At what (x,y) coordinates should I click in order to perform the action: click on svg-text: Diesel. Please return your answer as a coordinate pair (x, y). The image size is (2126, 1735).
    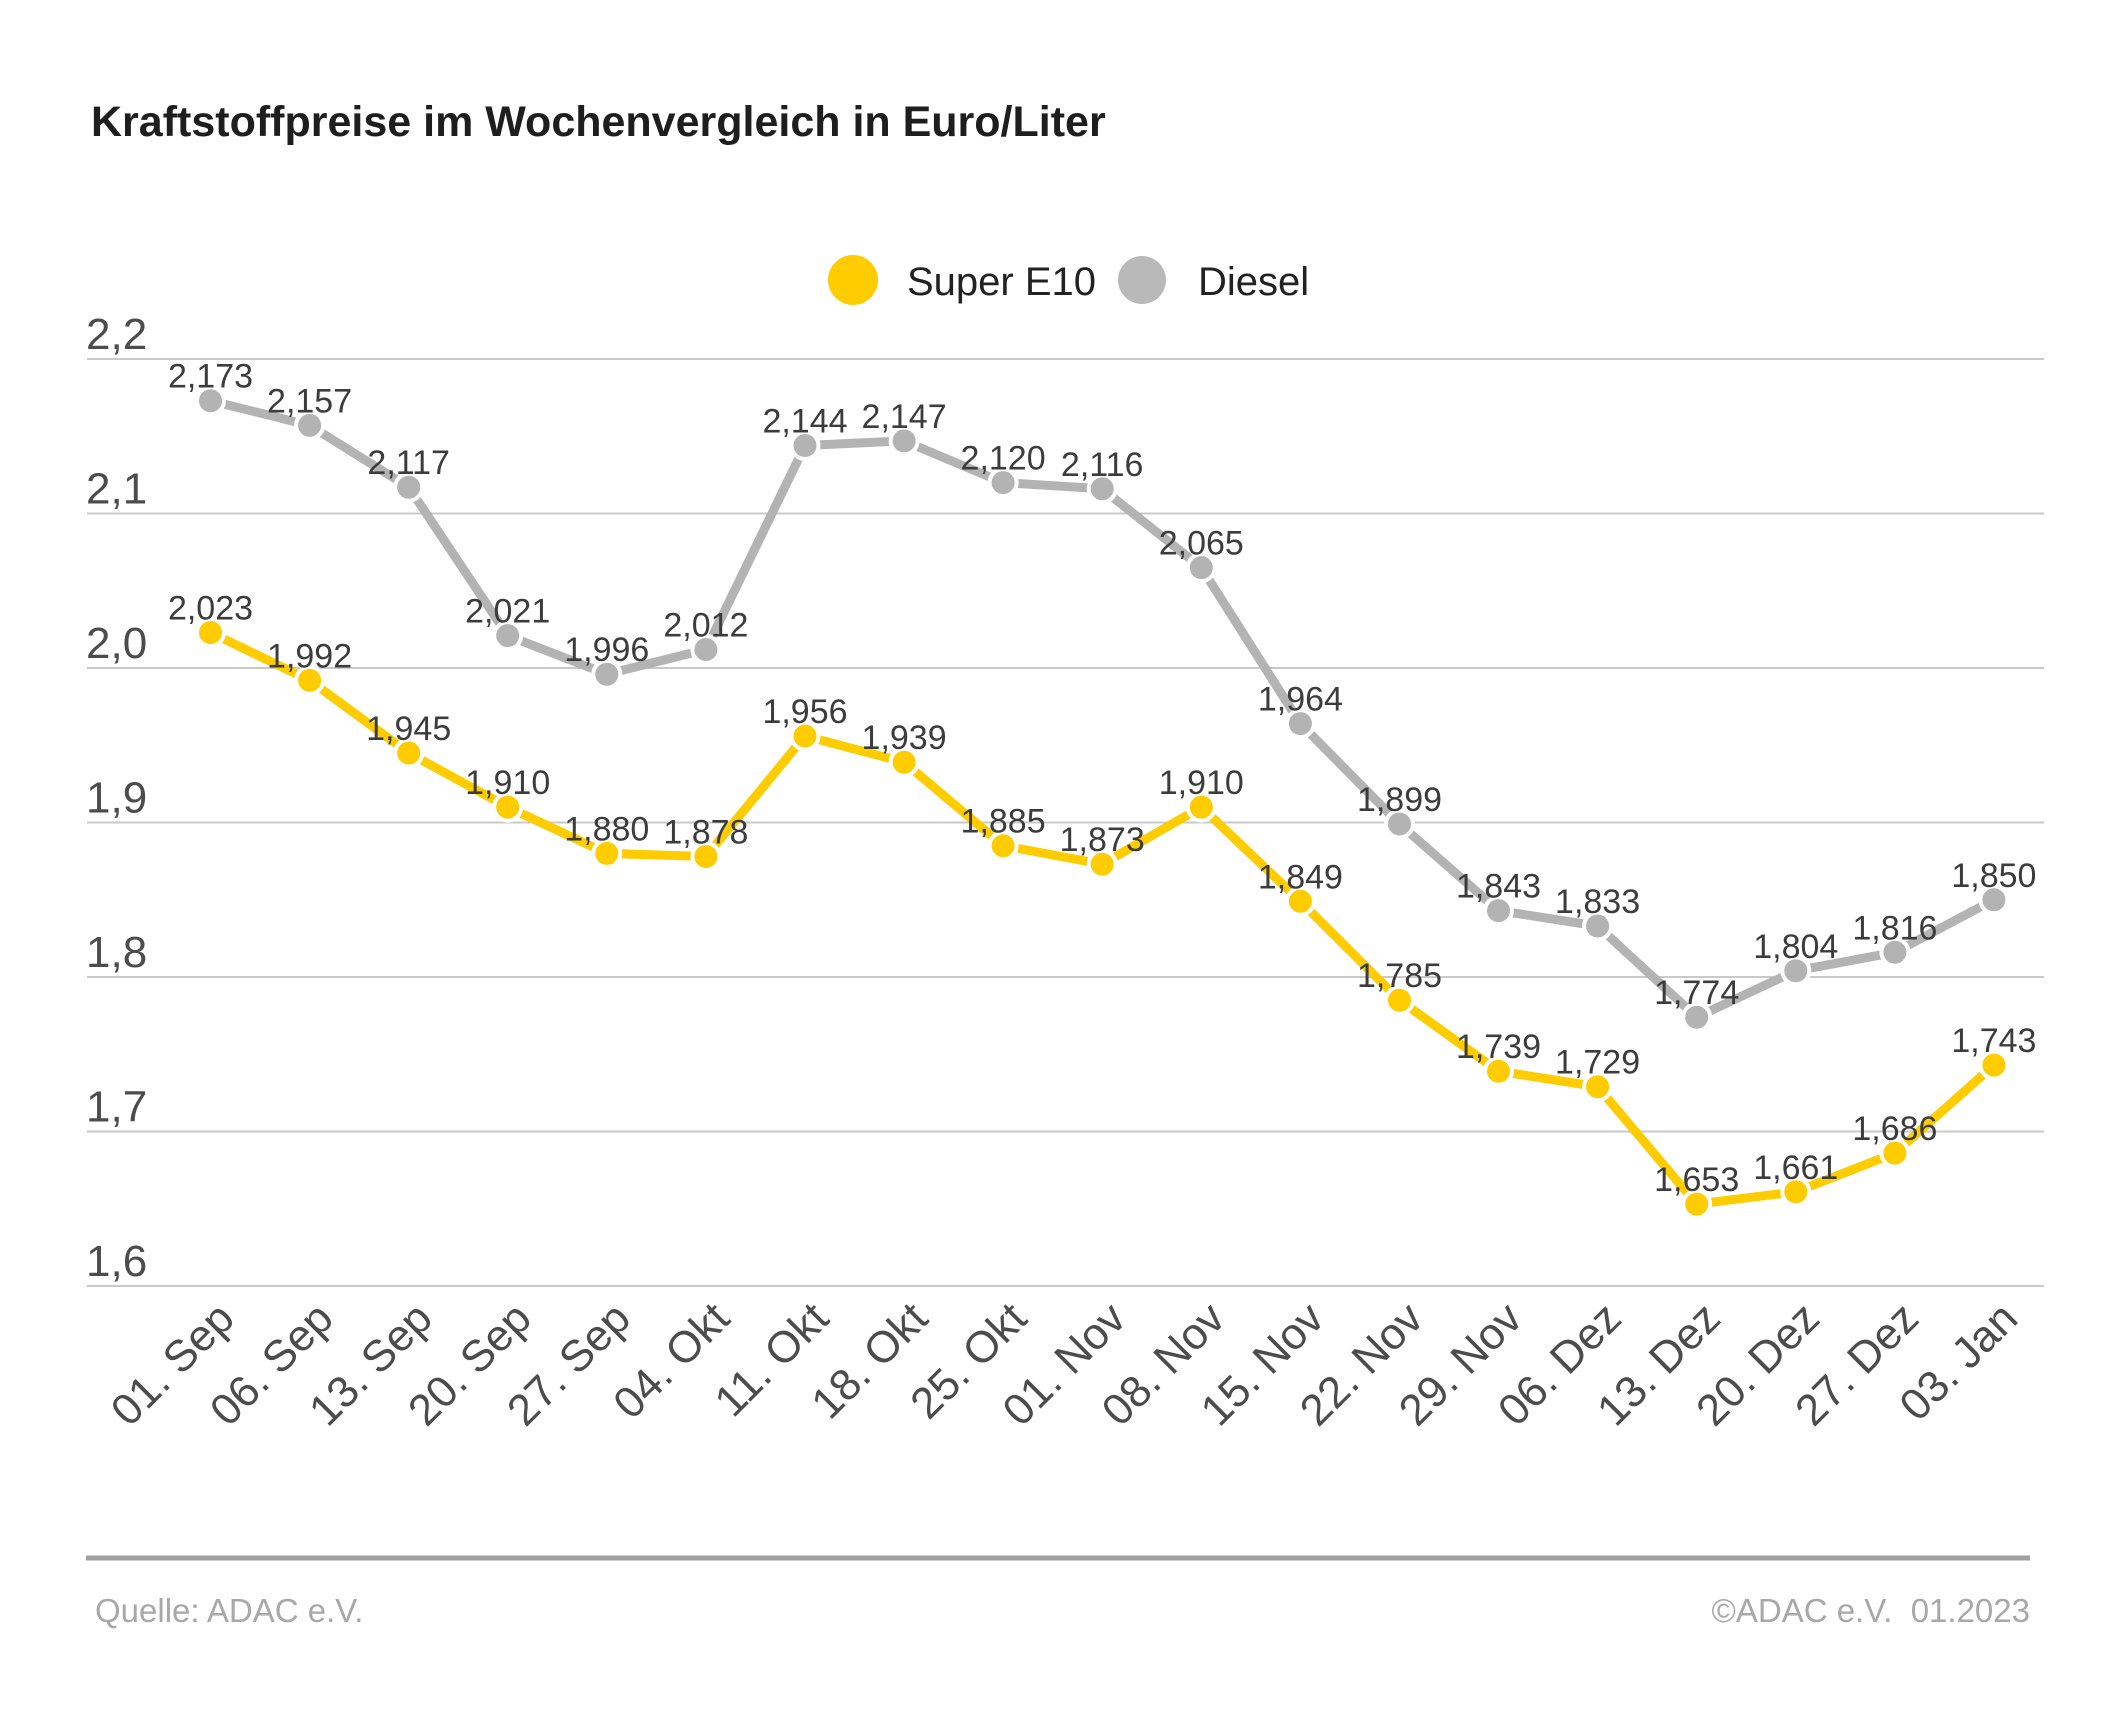
    Looking at the image, I should click on (1253, 282).